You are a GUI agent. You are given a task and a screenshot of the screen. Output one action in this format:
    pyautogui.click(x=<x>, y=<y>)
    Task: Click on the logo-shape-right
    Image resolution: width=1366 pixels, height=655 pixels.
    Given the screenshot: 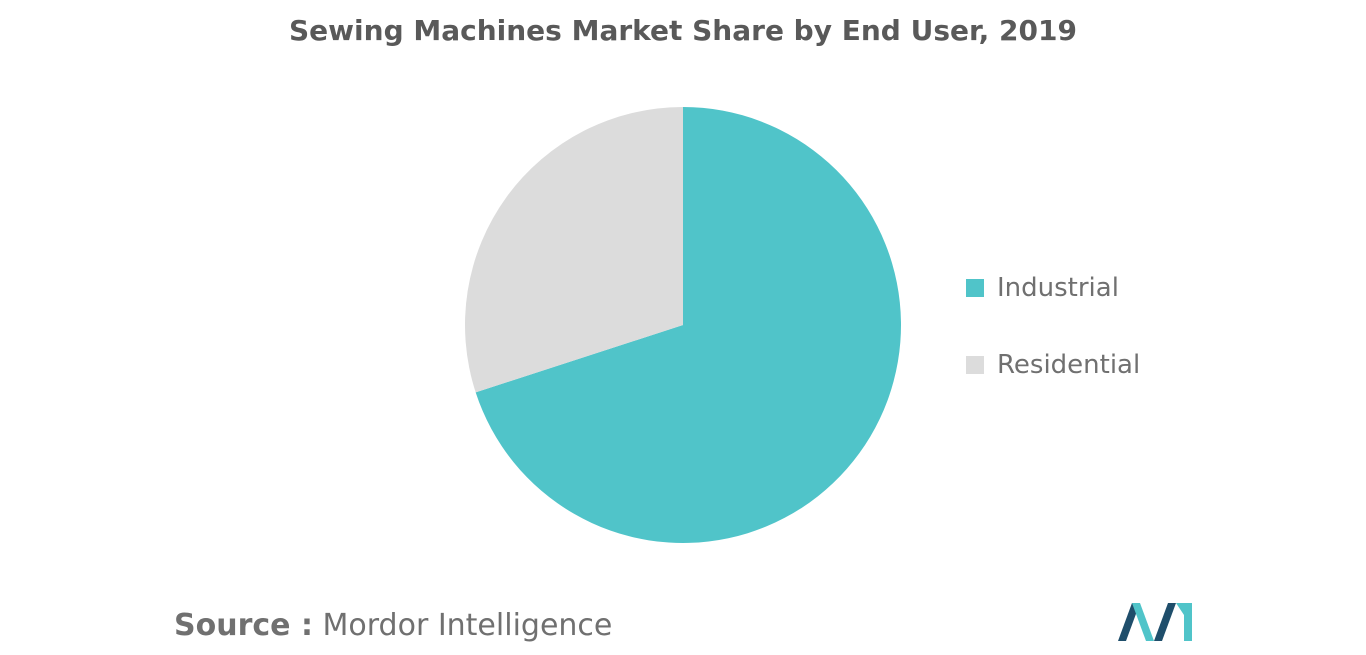 What is the action you would take?
    pyautogui.click(x=1184, y=622)
    